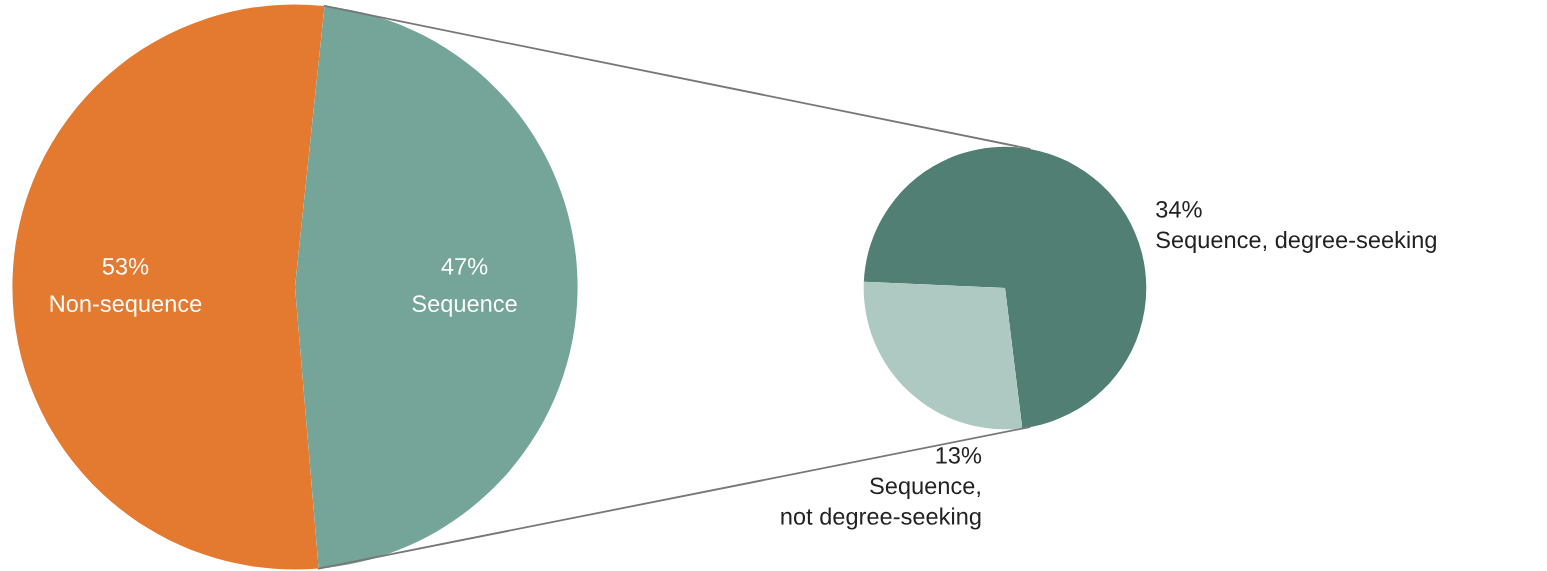 The image size is (1547, 571). I want to click on slice-label: Sequence, degree-seeking, so click(1296, 241).